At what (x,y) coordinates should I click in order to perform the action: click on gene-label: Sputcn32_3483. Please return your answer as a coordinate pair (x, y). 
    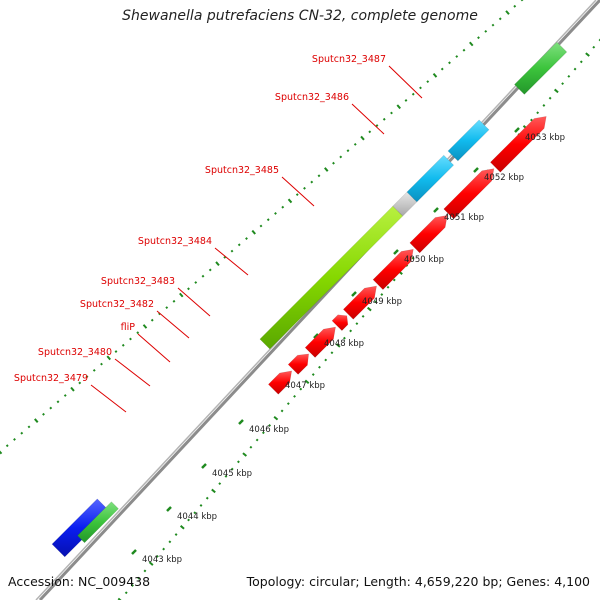
    Looking at the image, I should click on (138, 281).